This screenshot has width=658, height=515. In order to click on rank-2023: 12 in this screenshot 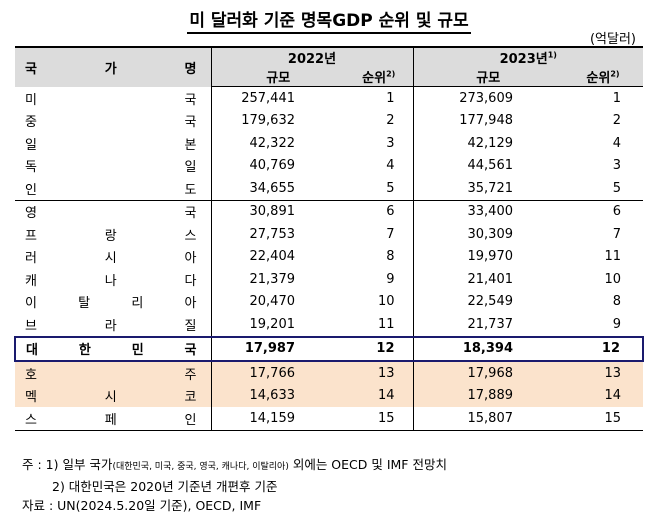, I will do `click(604, 348)`.